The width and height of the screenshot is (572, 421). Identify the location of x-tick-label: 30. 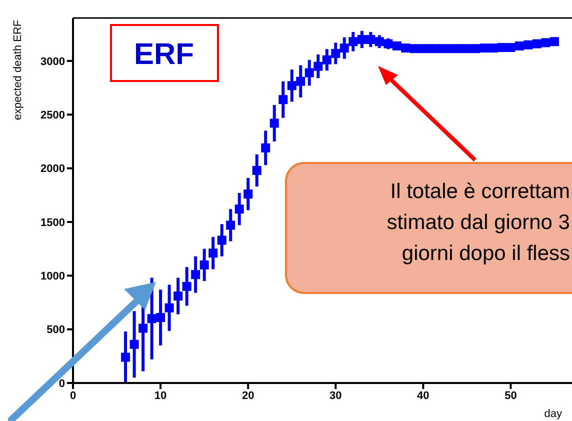
(336, 396).